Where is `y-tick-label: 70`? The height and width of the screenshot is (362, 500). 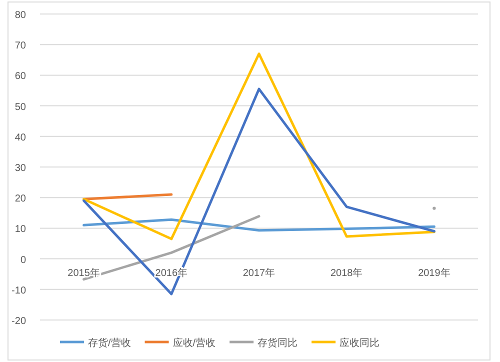 y-tick-label: 70 is located at coordinates (20, 46).